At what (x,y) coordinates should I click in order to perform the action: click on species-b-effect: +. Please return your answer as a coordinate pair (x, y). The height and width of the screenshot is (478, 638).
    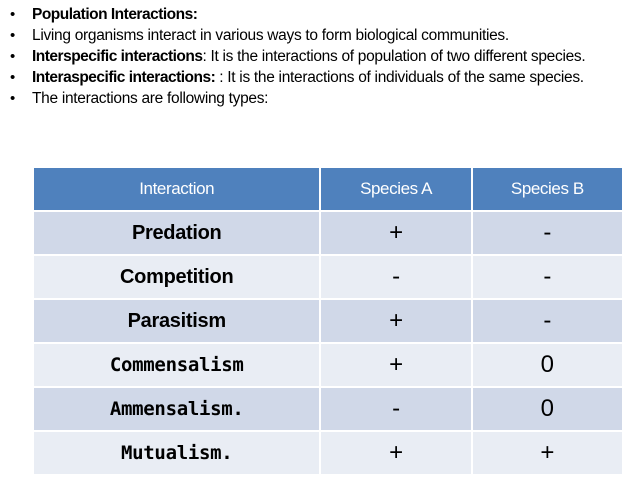
    Looking at the image, I should click on (546, 452).